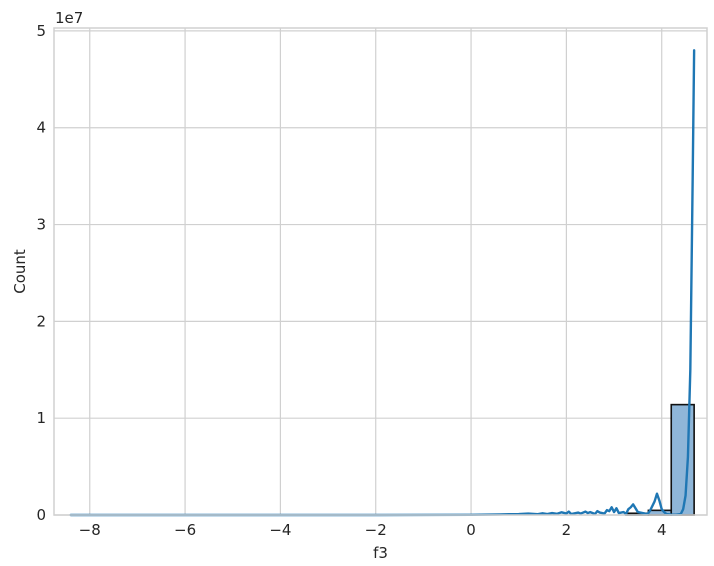 The width and height of the screenshot is (714, 566). I want to click on y-tick-labels: 0 1 2 3 4 5, so click(41, 273).